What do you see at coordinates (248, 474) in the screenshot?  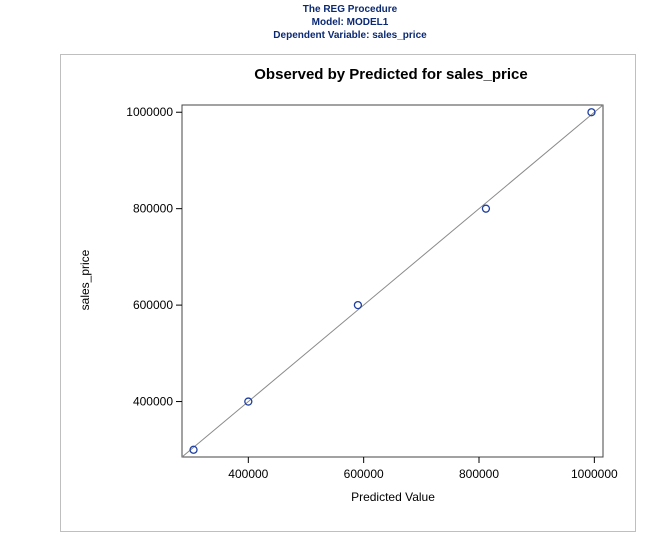 I see `x-tick-label: 400000` at bounding box center [248, 474].